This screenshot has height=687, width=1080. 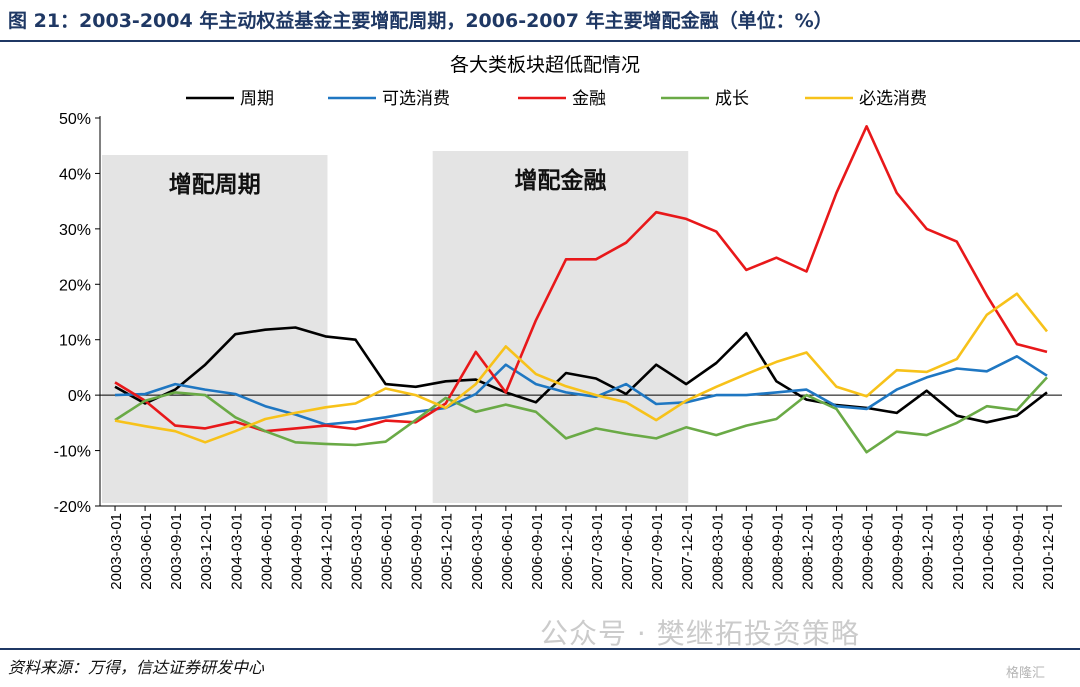 I want to click on y-tick-label: 50%, so click(x=75, y=119).